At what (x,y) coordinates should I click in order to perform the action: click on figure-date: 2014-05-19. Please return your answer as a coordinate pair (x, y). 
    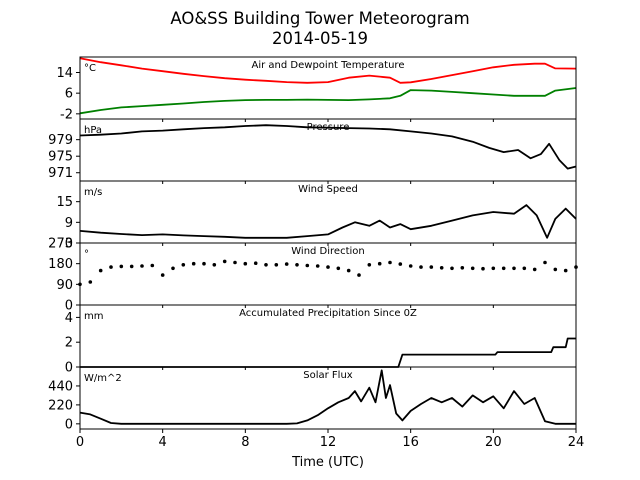
    Looking at the image, I should click on (320, 38).